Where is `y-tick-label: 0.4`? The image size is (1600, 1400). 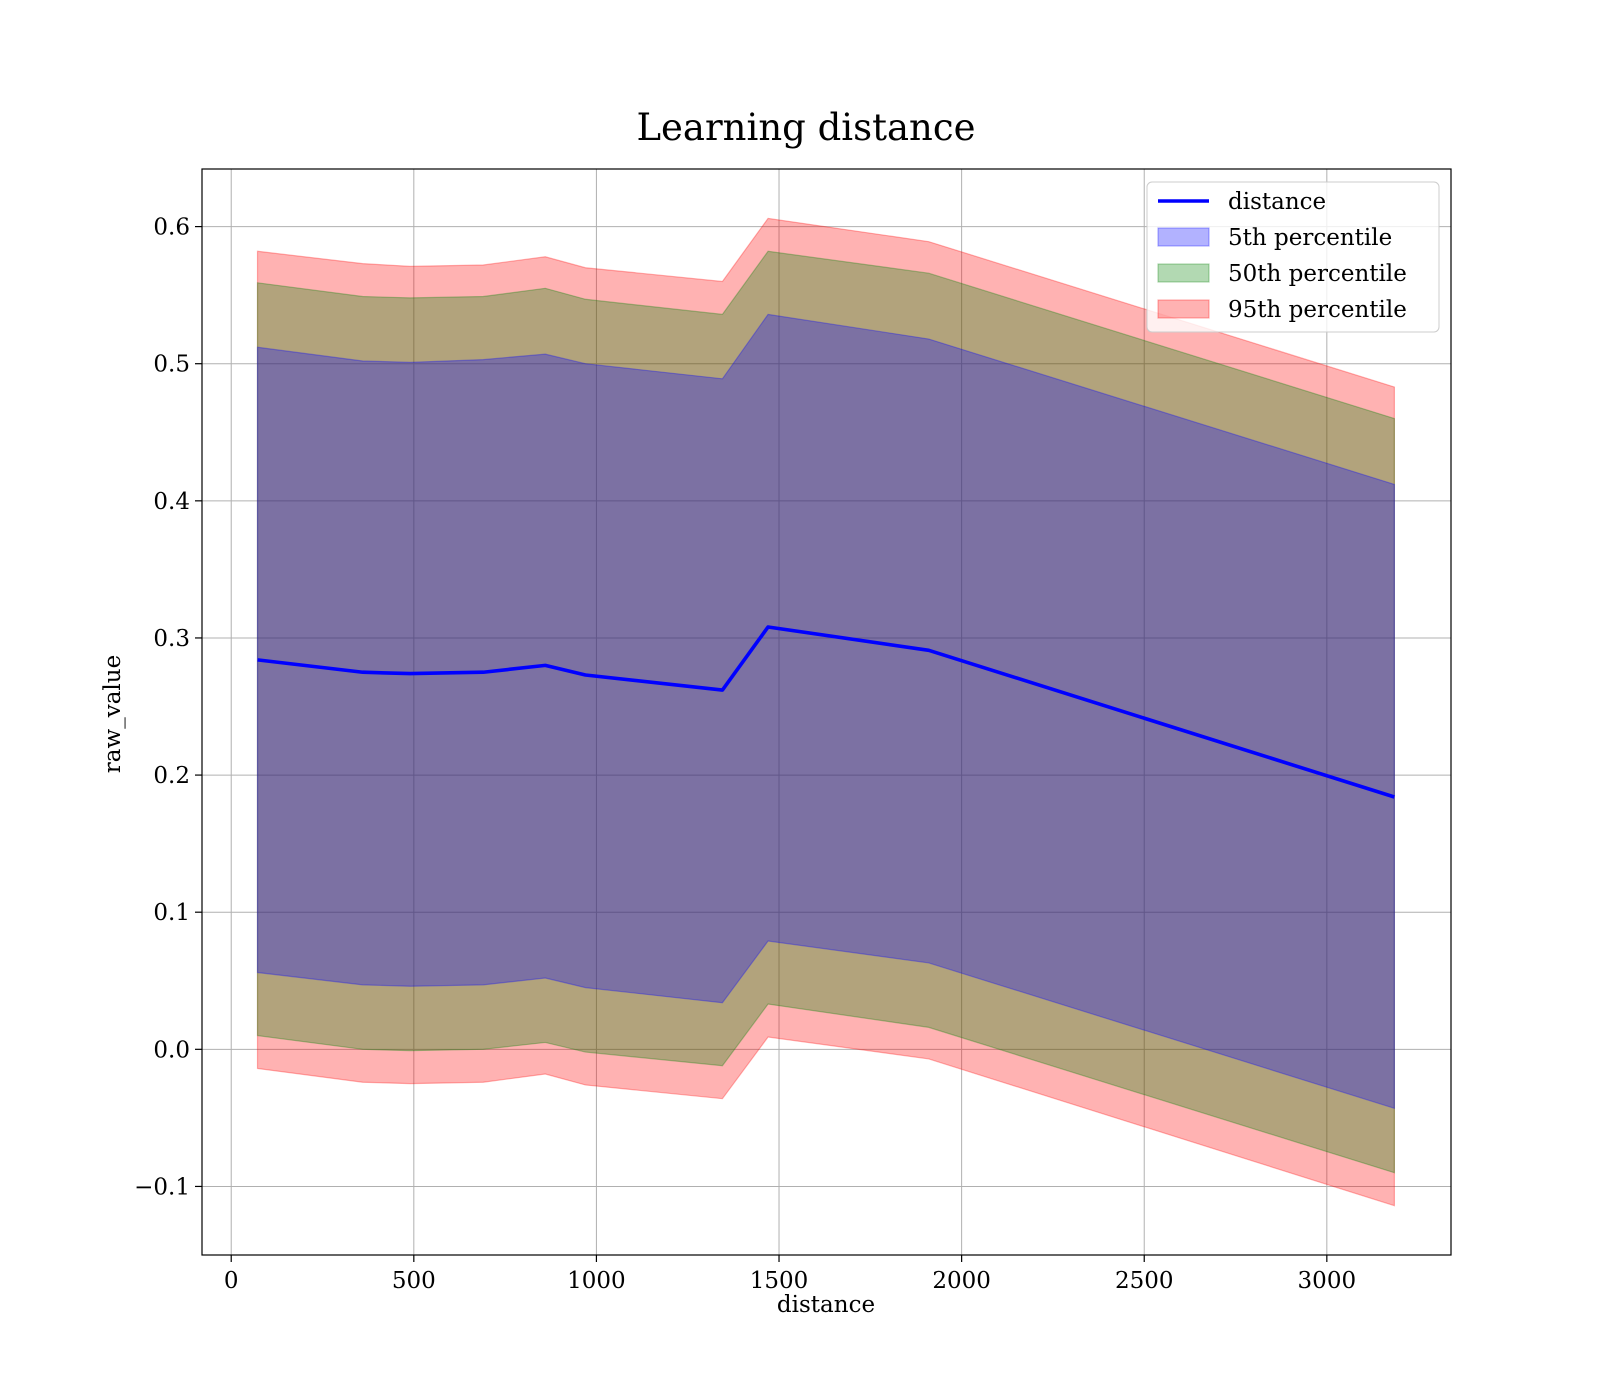 y-tick-label: 0.4 is located at coordinates (171, 502).